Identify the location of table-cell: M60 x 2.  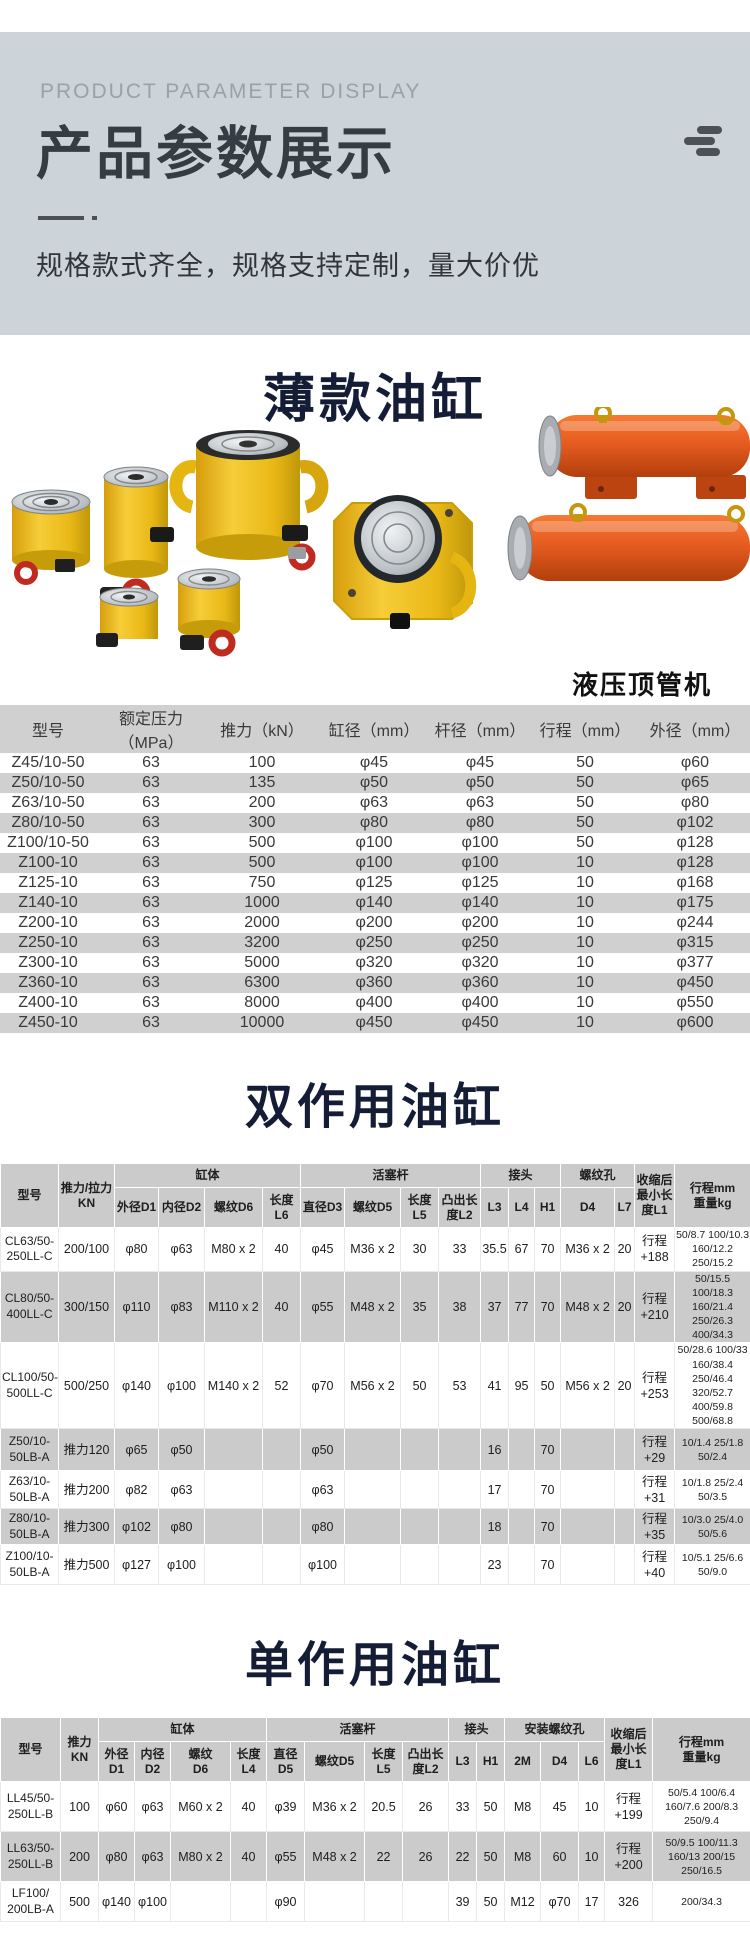
(201, 1807).